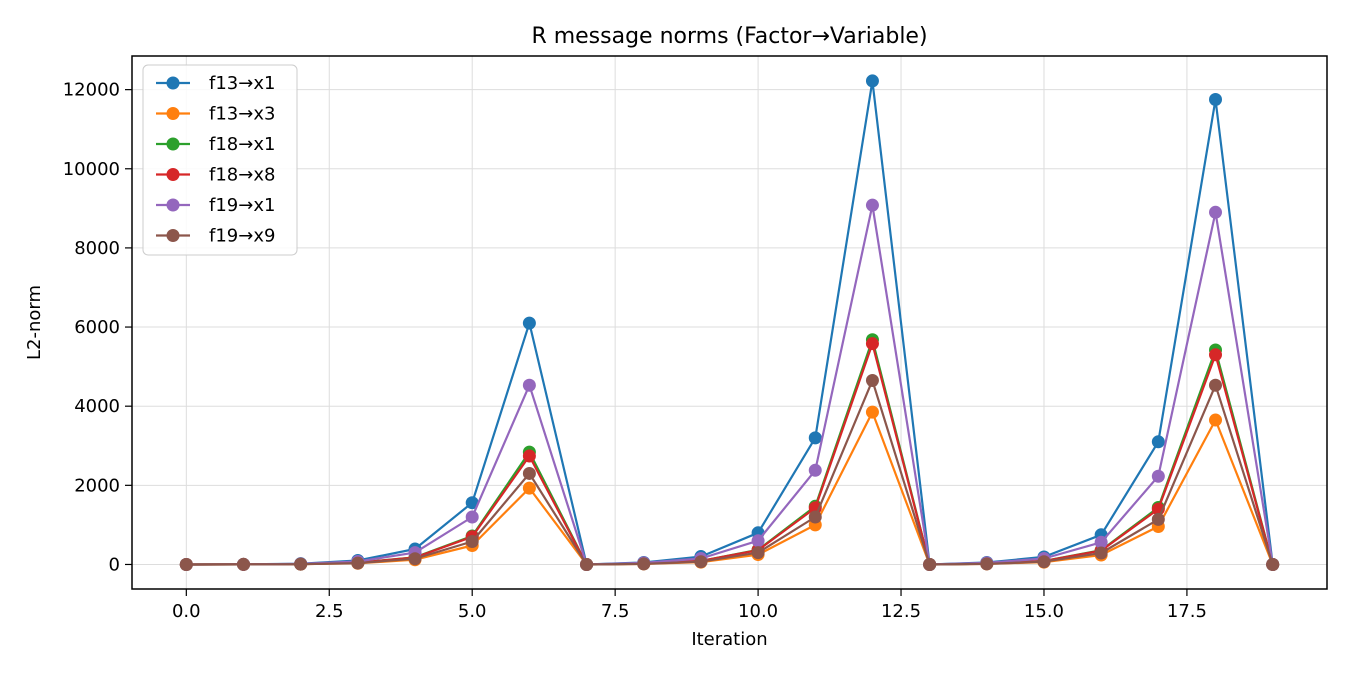  I want to click on legend-label: f19→x9, so click(242, 236).